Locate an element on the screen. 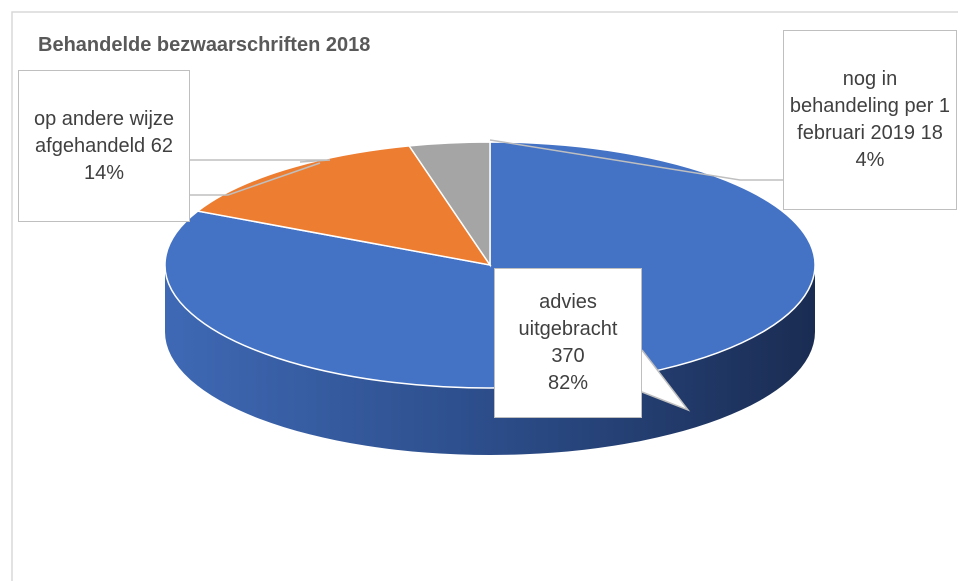  data-label-text: advies uitgebracht 370 82% is located at coordinates (568, 343).